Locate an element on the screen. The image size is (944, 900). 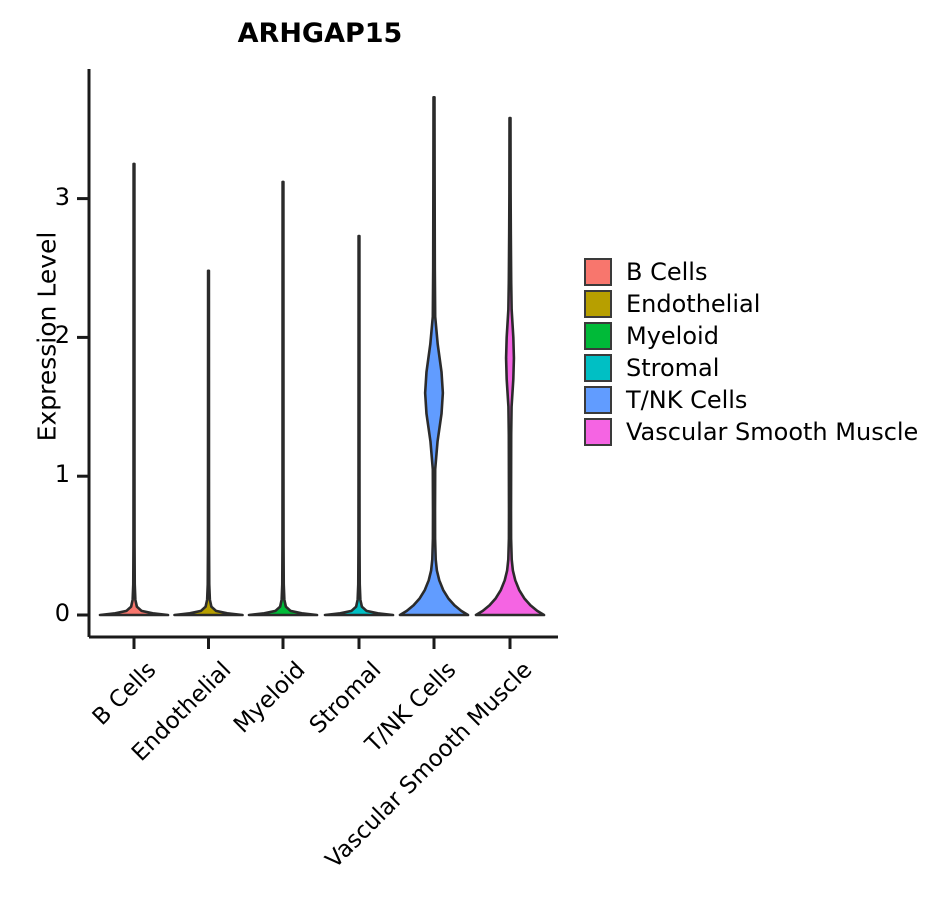
violin-endothelial is located at coordinates (208, 443).